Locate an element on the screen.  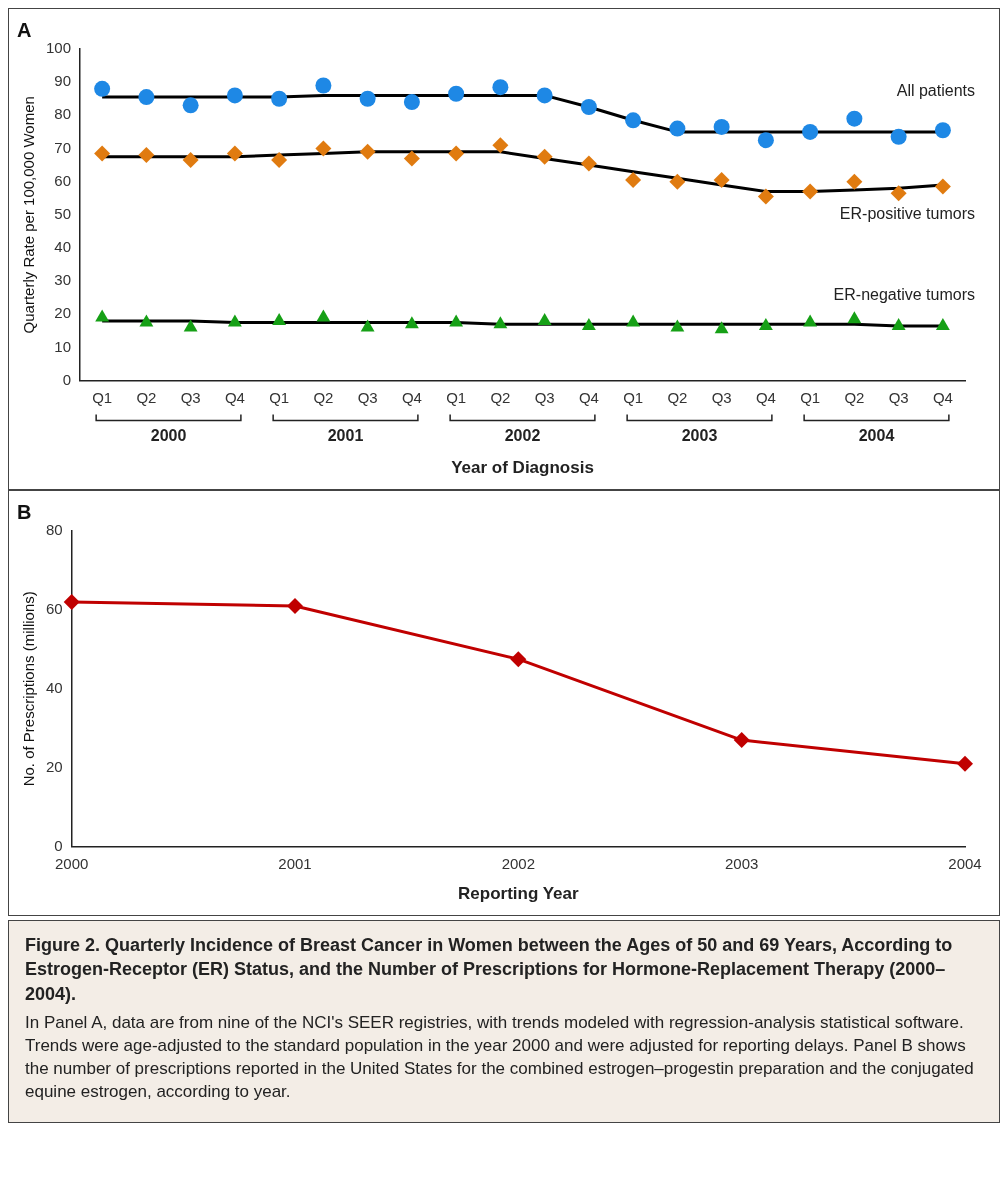
text: 2002 is located at coordinates (522, 435).